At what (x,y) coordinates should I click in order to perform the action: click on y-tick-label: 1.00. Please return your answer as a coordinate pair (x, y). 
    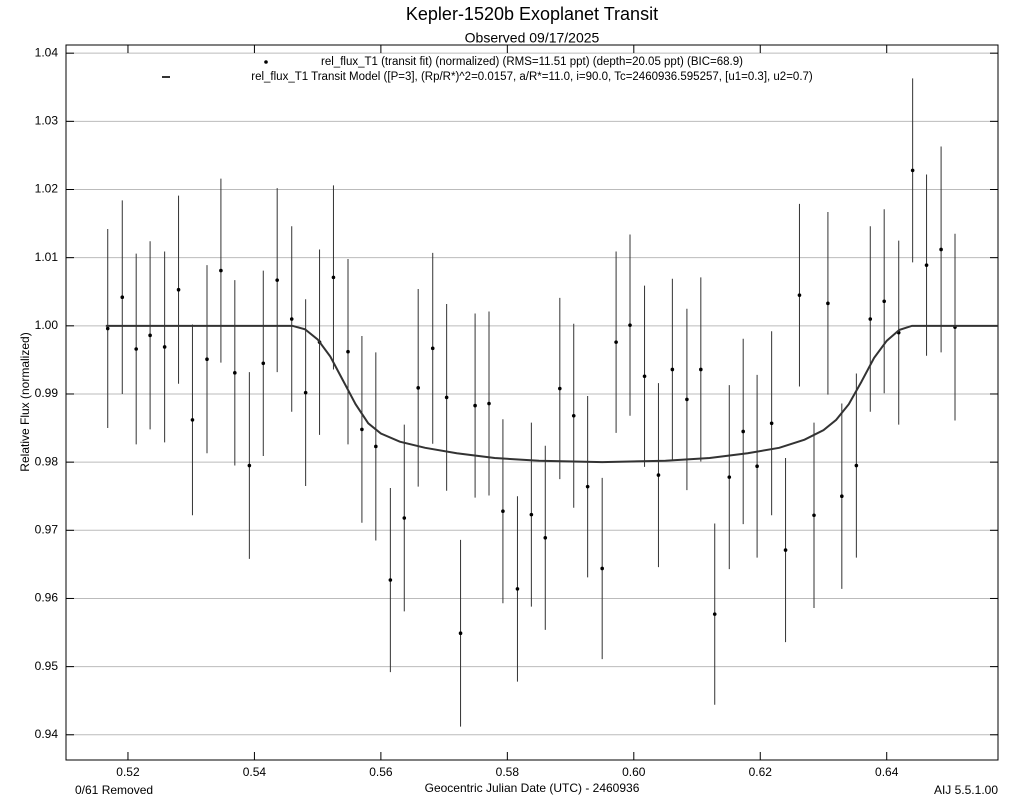
    Looking at the image, I should click on (47, 325).